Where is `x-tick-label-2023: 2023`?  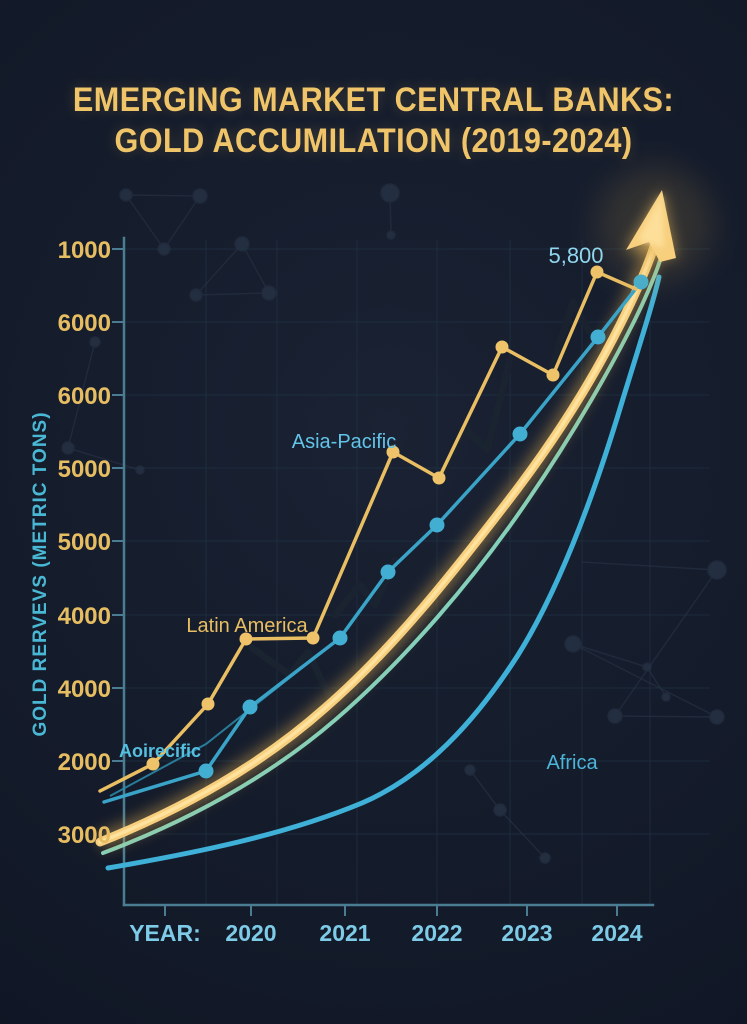
x-tick-label-2023: 2023 is located at coordinates (526, 933).